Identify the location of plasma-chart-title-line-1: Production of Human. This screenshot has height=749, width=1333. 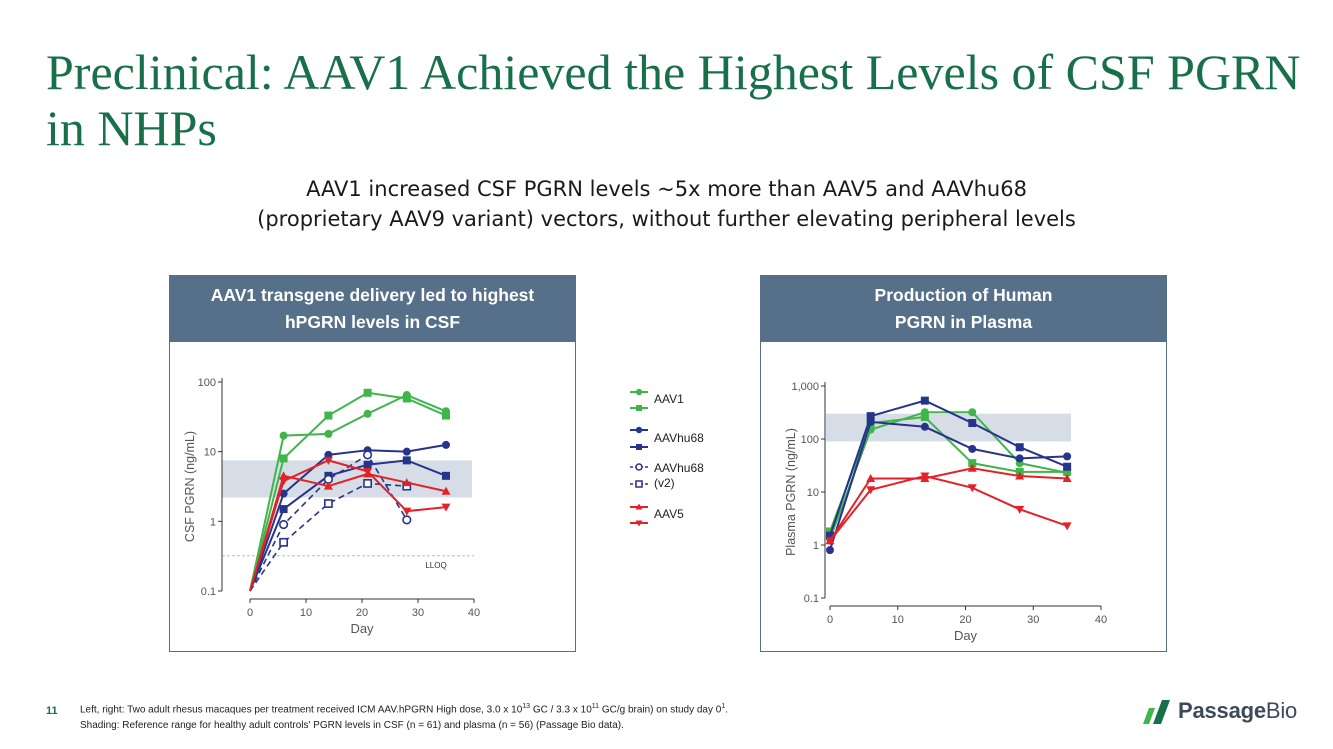
(963, 295).